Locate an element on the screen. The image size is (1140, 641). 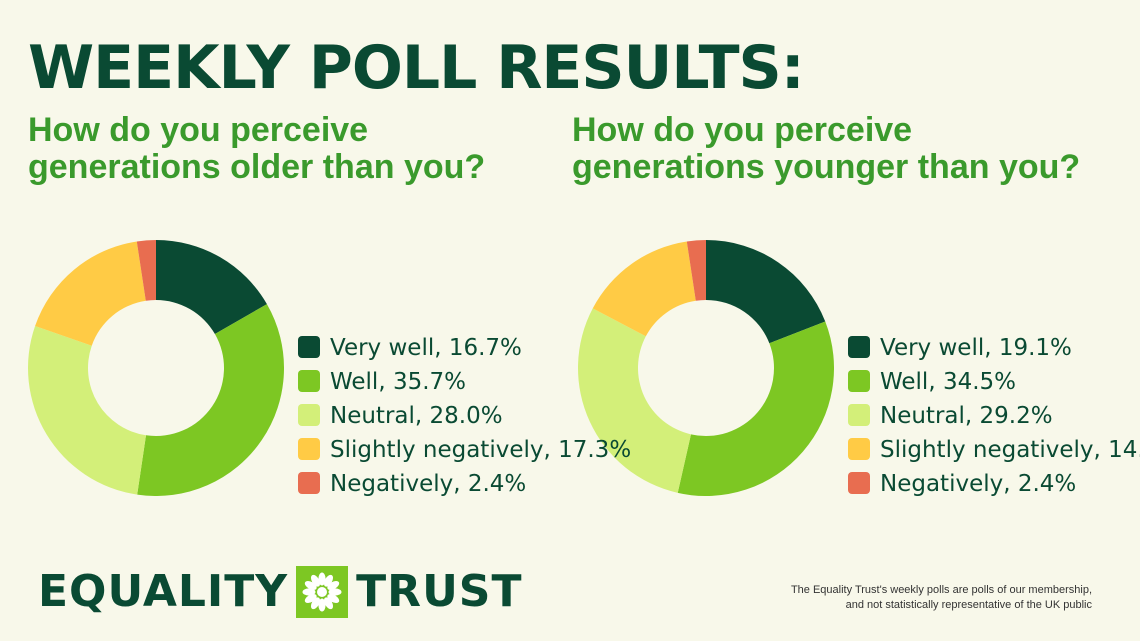
legend-item: Slightly negatively, 17.3% is located at coordinates (464, 452).